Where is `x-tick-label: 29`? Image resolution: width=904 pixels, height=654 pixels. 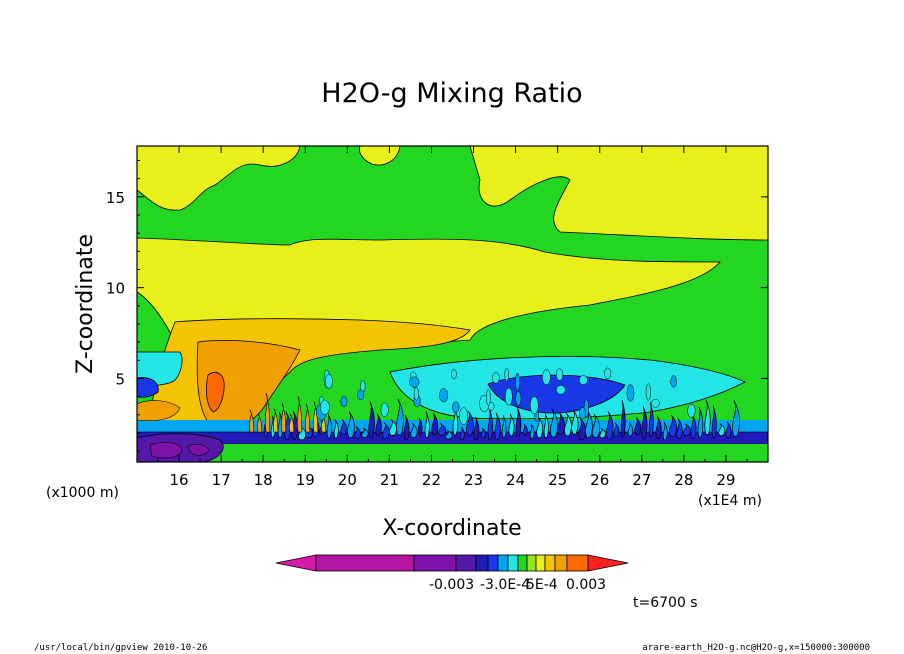
x-tick-label: 29 is located at coordinates (725, 480).